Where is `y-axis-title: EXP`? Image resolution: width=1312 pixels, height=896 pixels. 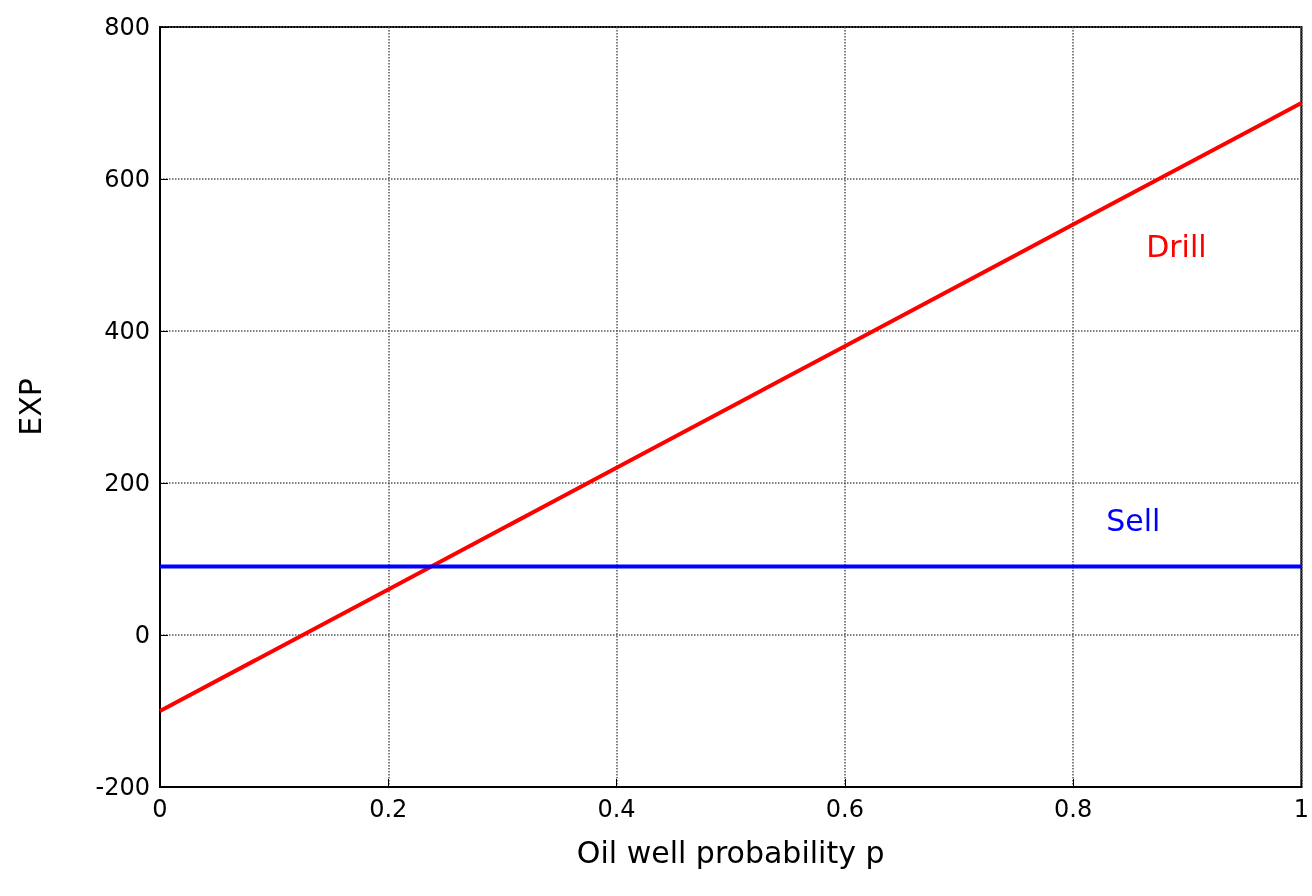 y-axis-title: EXP is located at coordinates (30, 407).